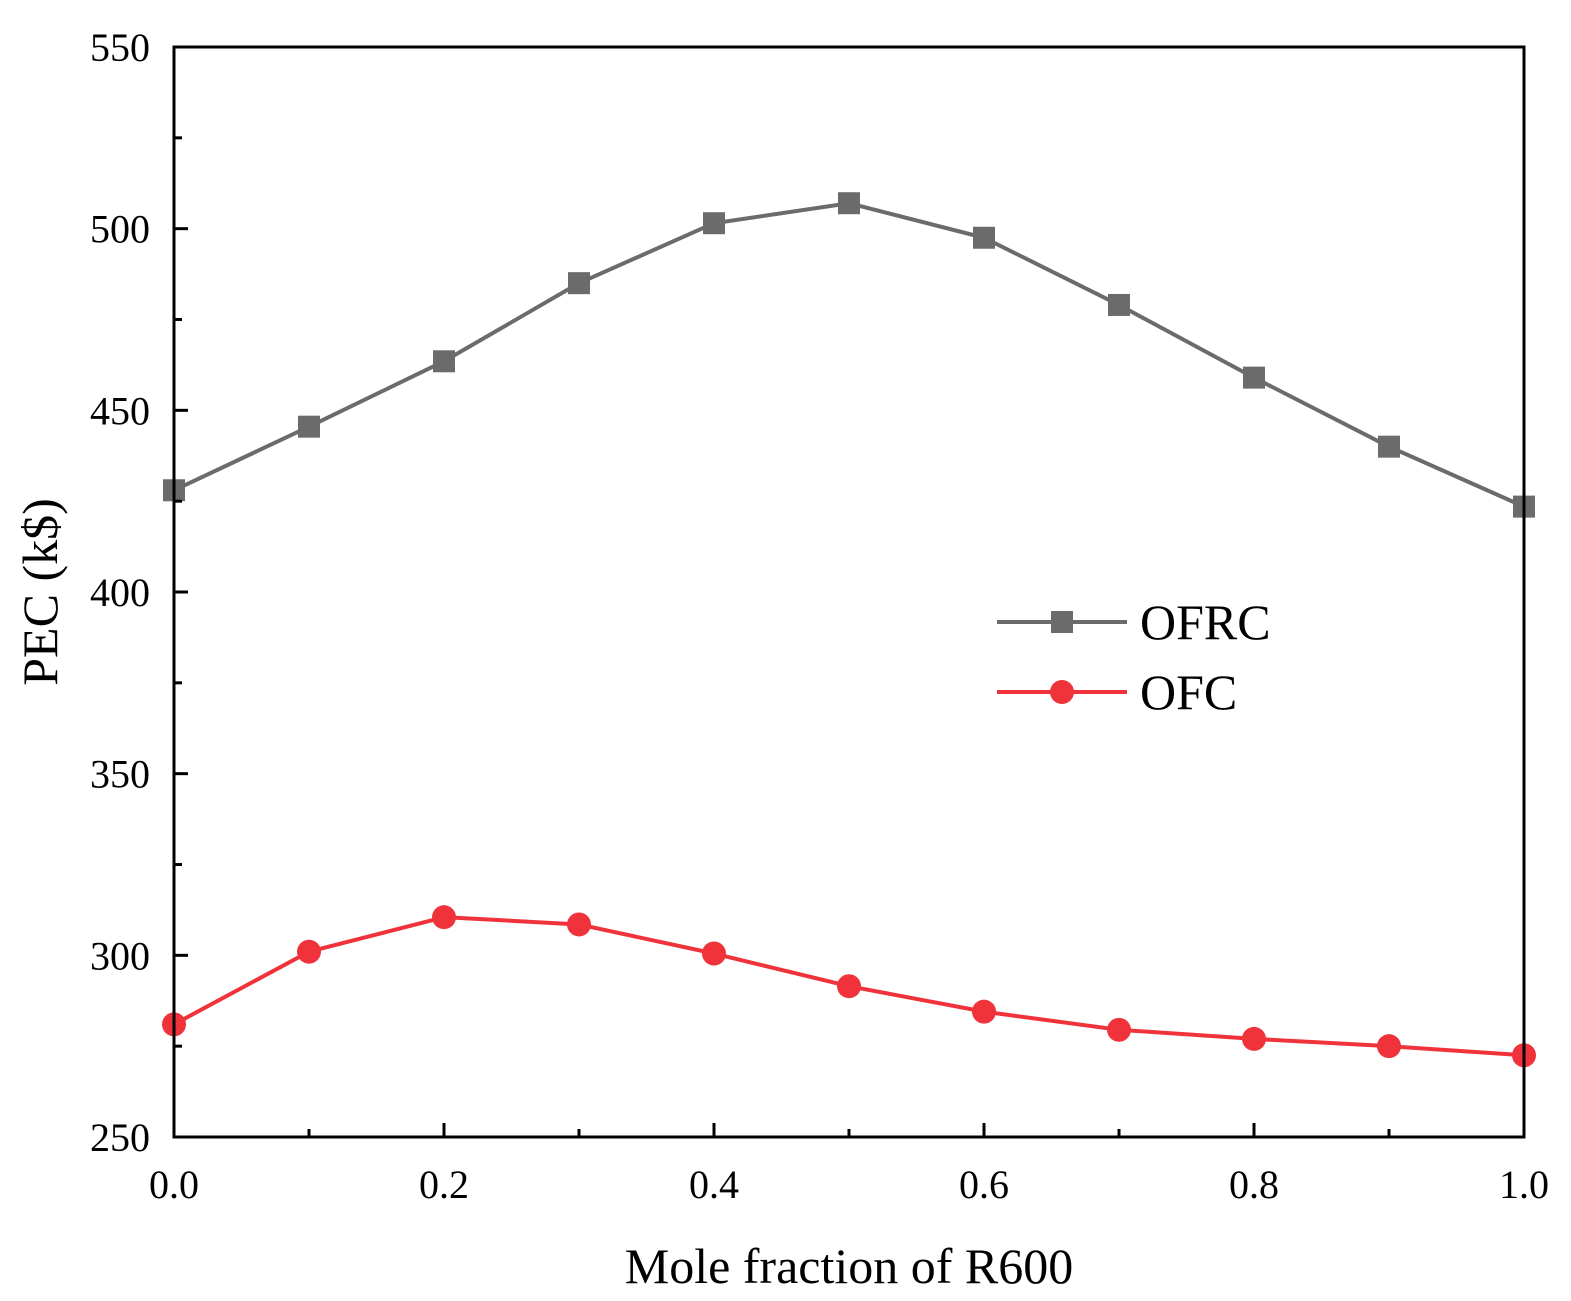  I want to click on x-tick-label: 0.2, so click(444, 1184).